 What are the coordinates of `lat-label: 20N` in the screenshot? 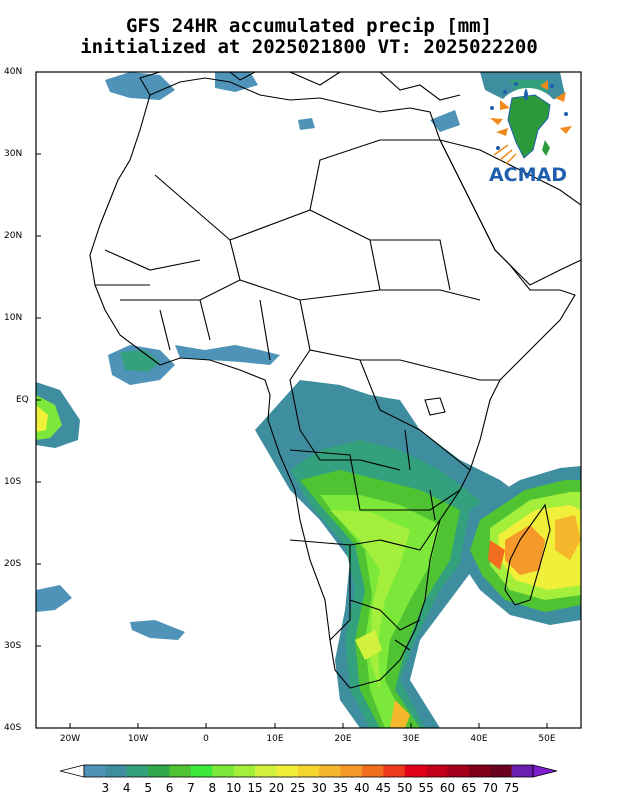 It's located at (13, 236).